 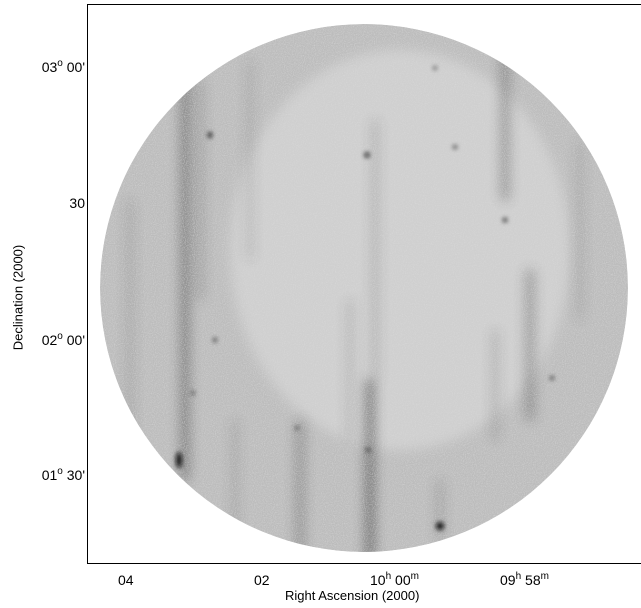 I want to click on x-tick-label: 04, so click(x=126, y=580).